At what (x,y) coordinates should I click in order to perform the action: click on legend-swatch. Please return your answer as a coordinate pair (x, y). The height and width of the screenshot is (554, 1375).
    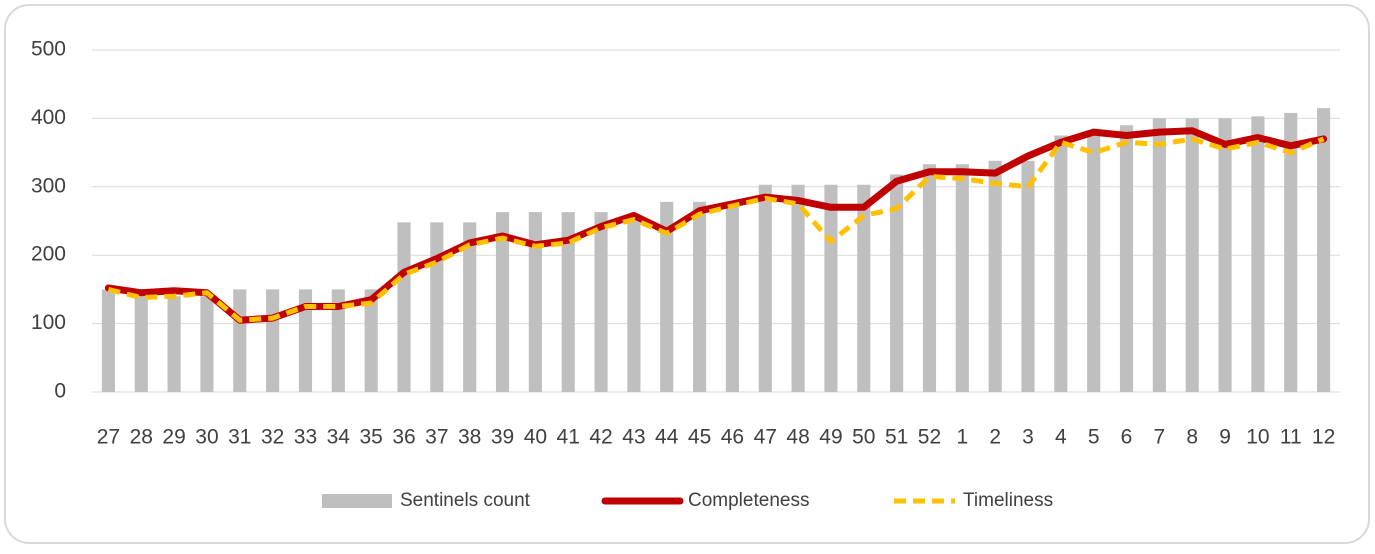
    Looking at the image, I should click on (357, 501).